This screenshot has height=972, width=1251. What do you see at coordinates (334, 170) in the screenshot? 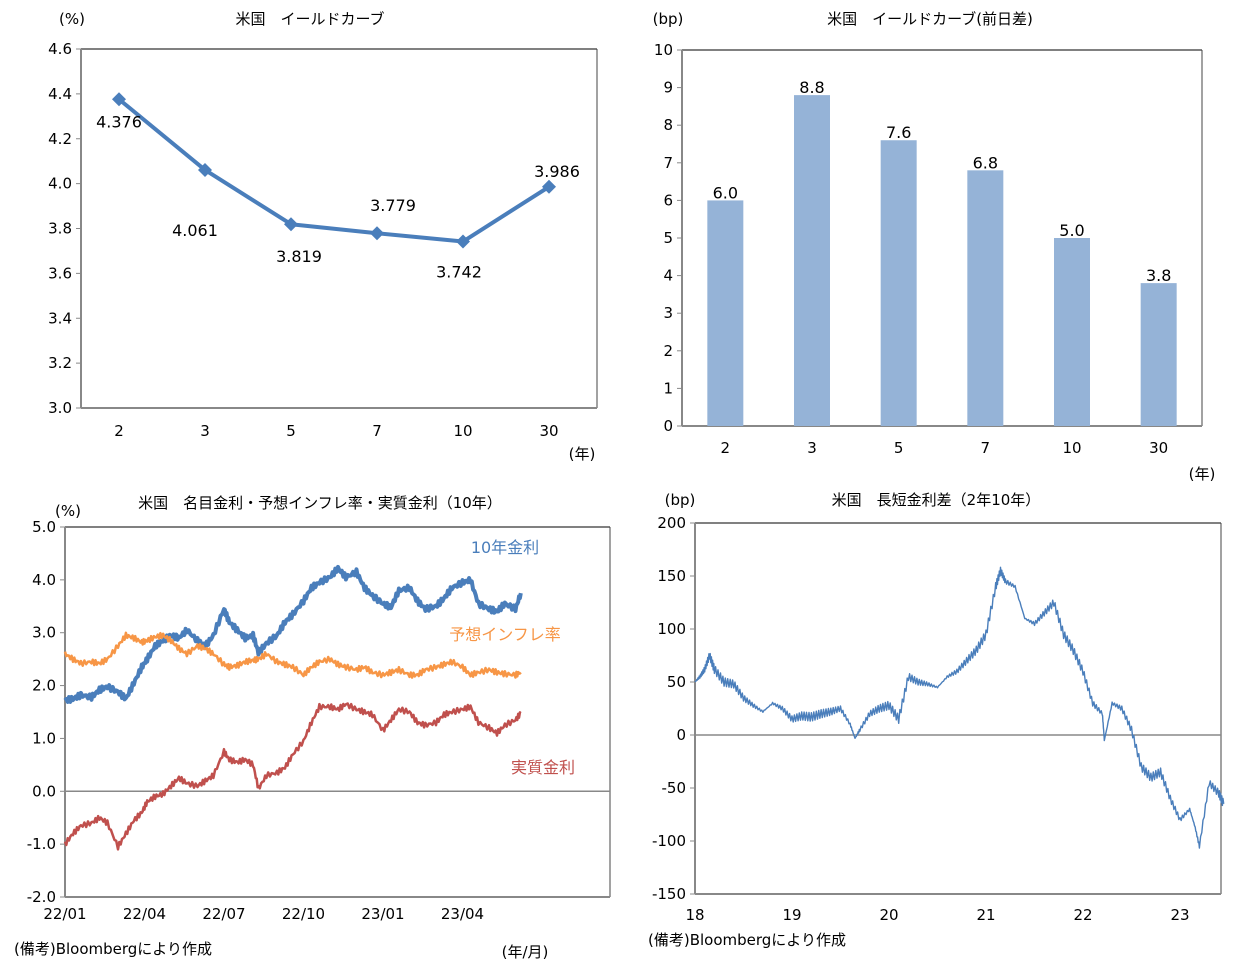
I see `chart1-series-line` at bounding box center [334, 170].